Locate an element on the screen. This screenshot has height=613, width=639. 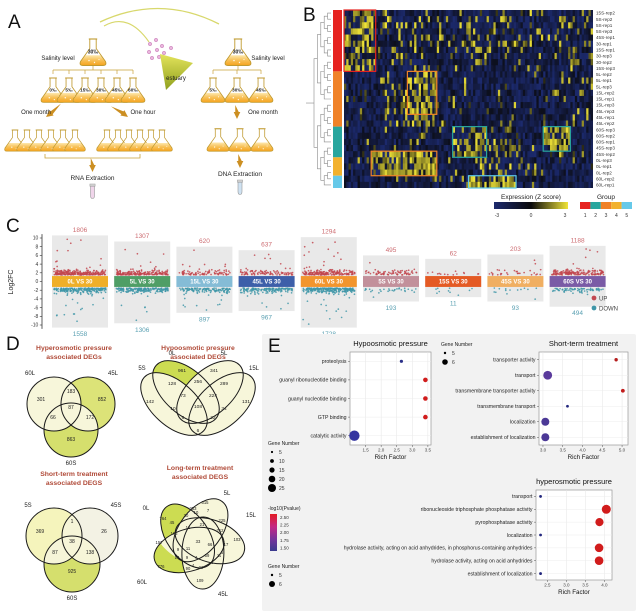
svg-text: 15S-rep1 is located at coordinates (605, 49).